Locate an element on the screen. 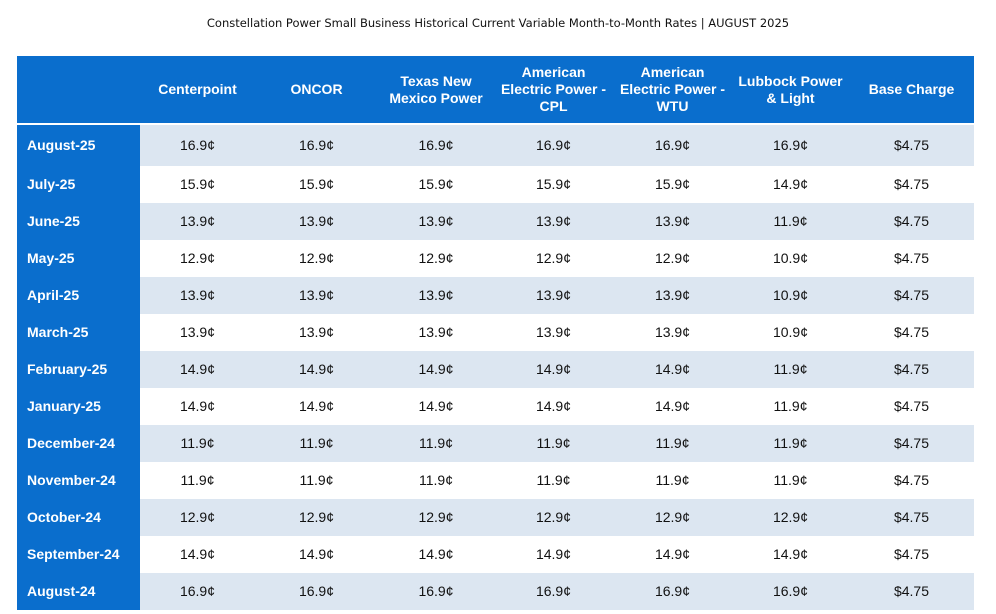 The width and height of the screenshot is (996, 614). row-month-label: February-25 is located at coordinates (78, 369).